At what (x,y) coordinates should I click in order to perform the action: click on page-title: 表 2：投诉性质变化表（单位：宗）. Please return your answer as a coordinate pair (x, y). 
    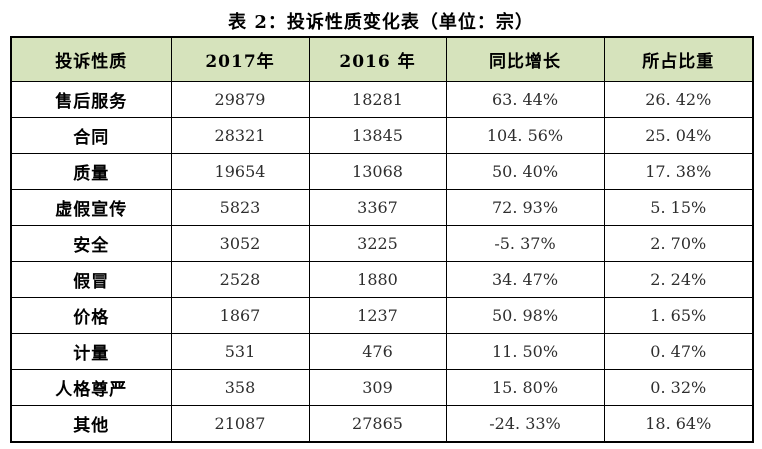
    Looking at the image, I should click on (381, 22).